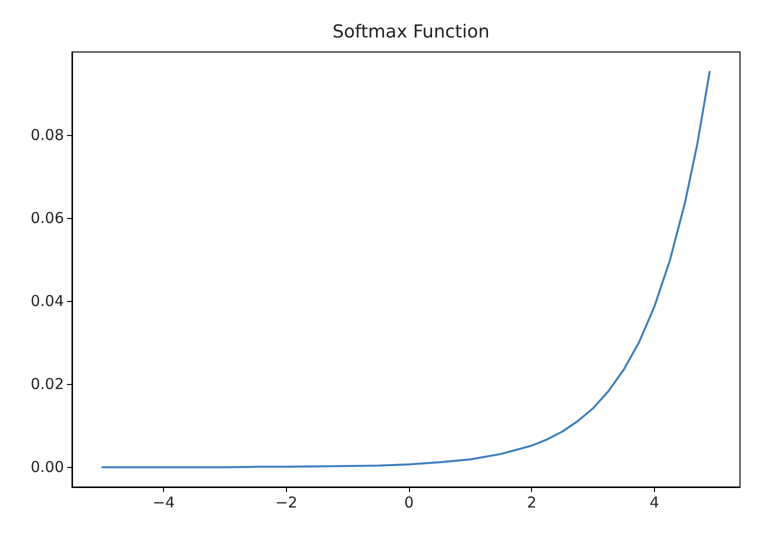 This screenshot has width=774, height=553. Describe the element at coordinates (163, 503) in the screenshot. I see `x-tick-label: −4` at that location.